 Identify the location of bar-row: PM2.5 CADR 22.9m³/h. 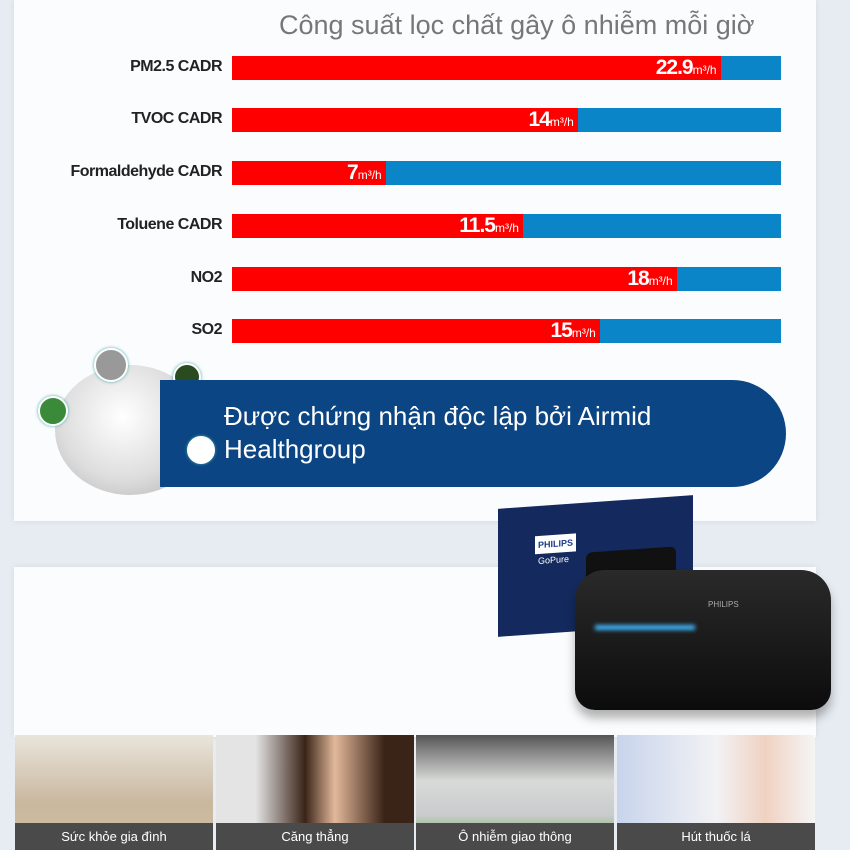
(425, 68).